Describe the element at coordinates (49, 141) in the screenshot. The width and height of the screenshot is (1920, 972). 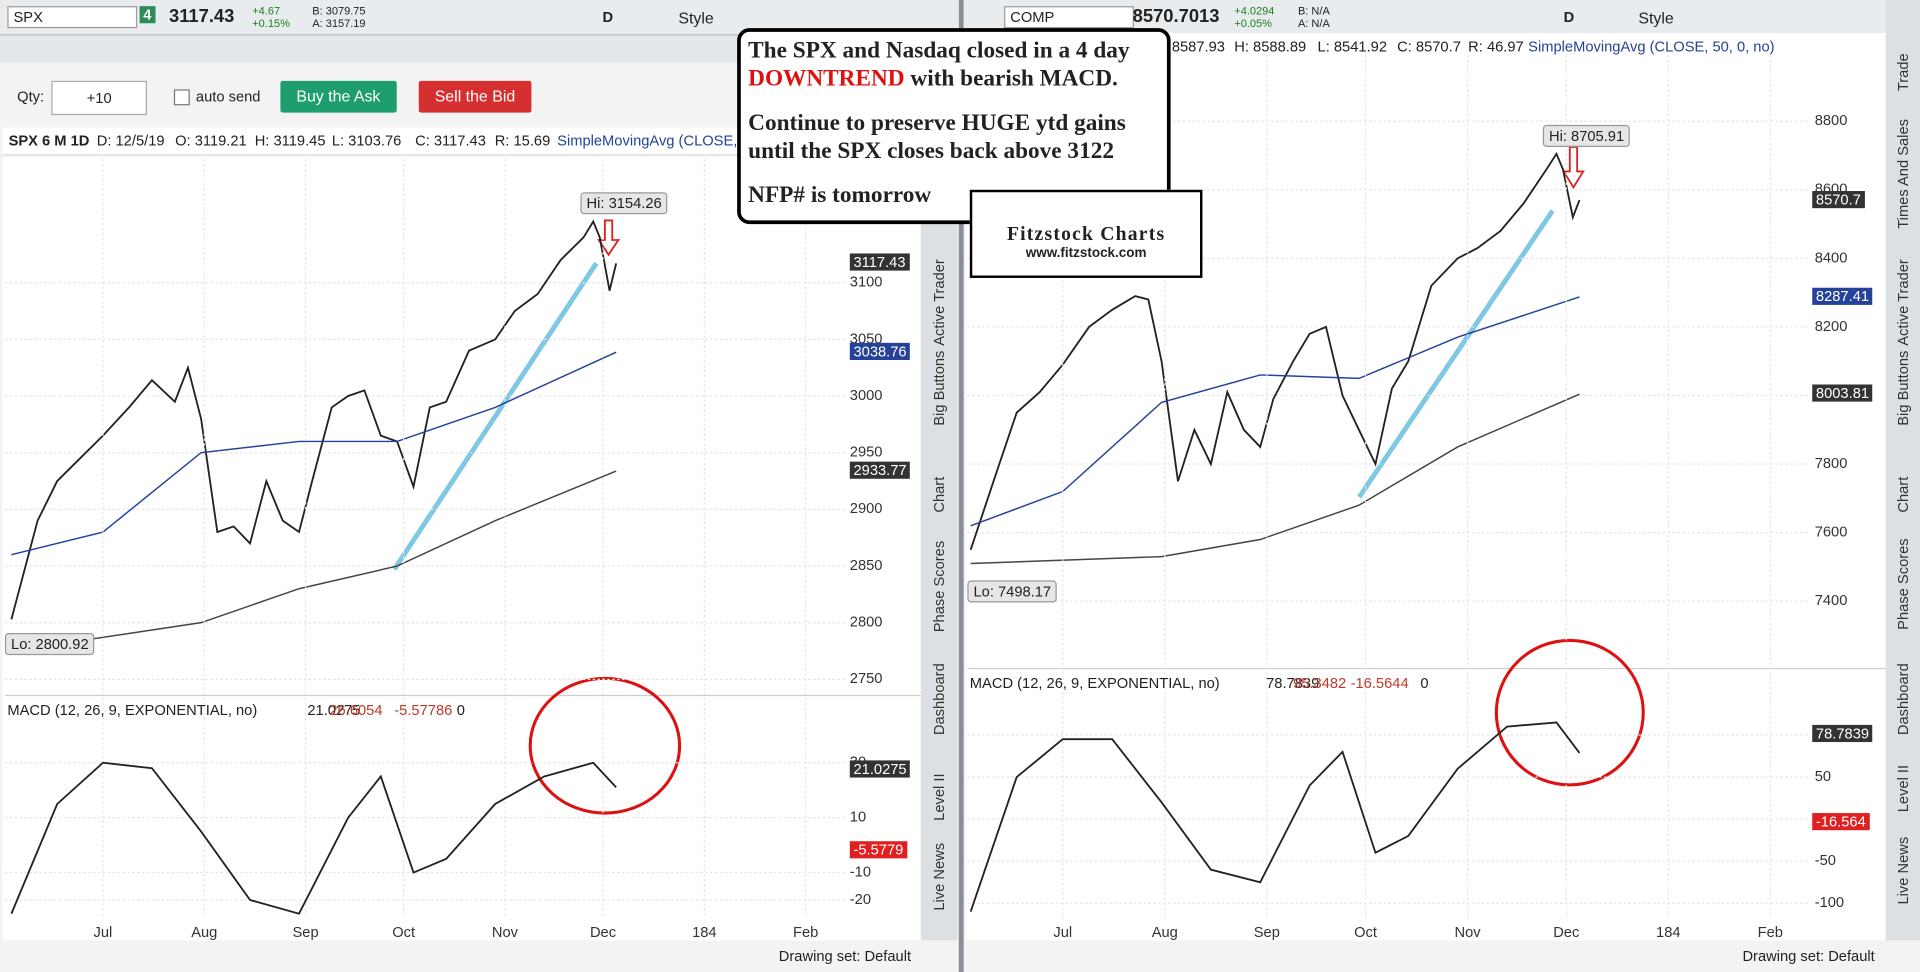
I see `header-field: SPX 6 M 1D` at that location.